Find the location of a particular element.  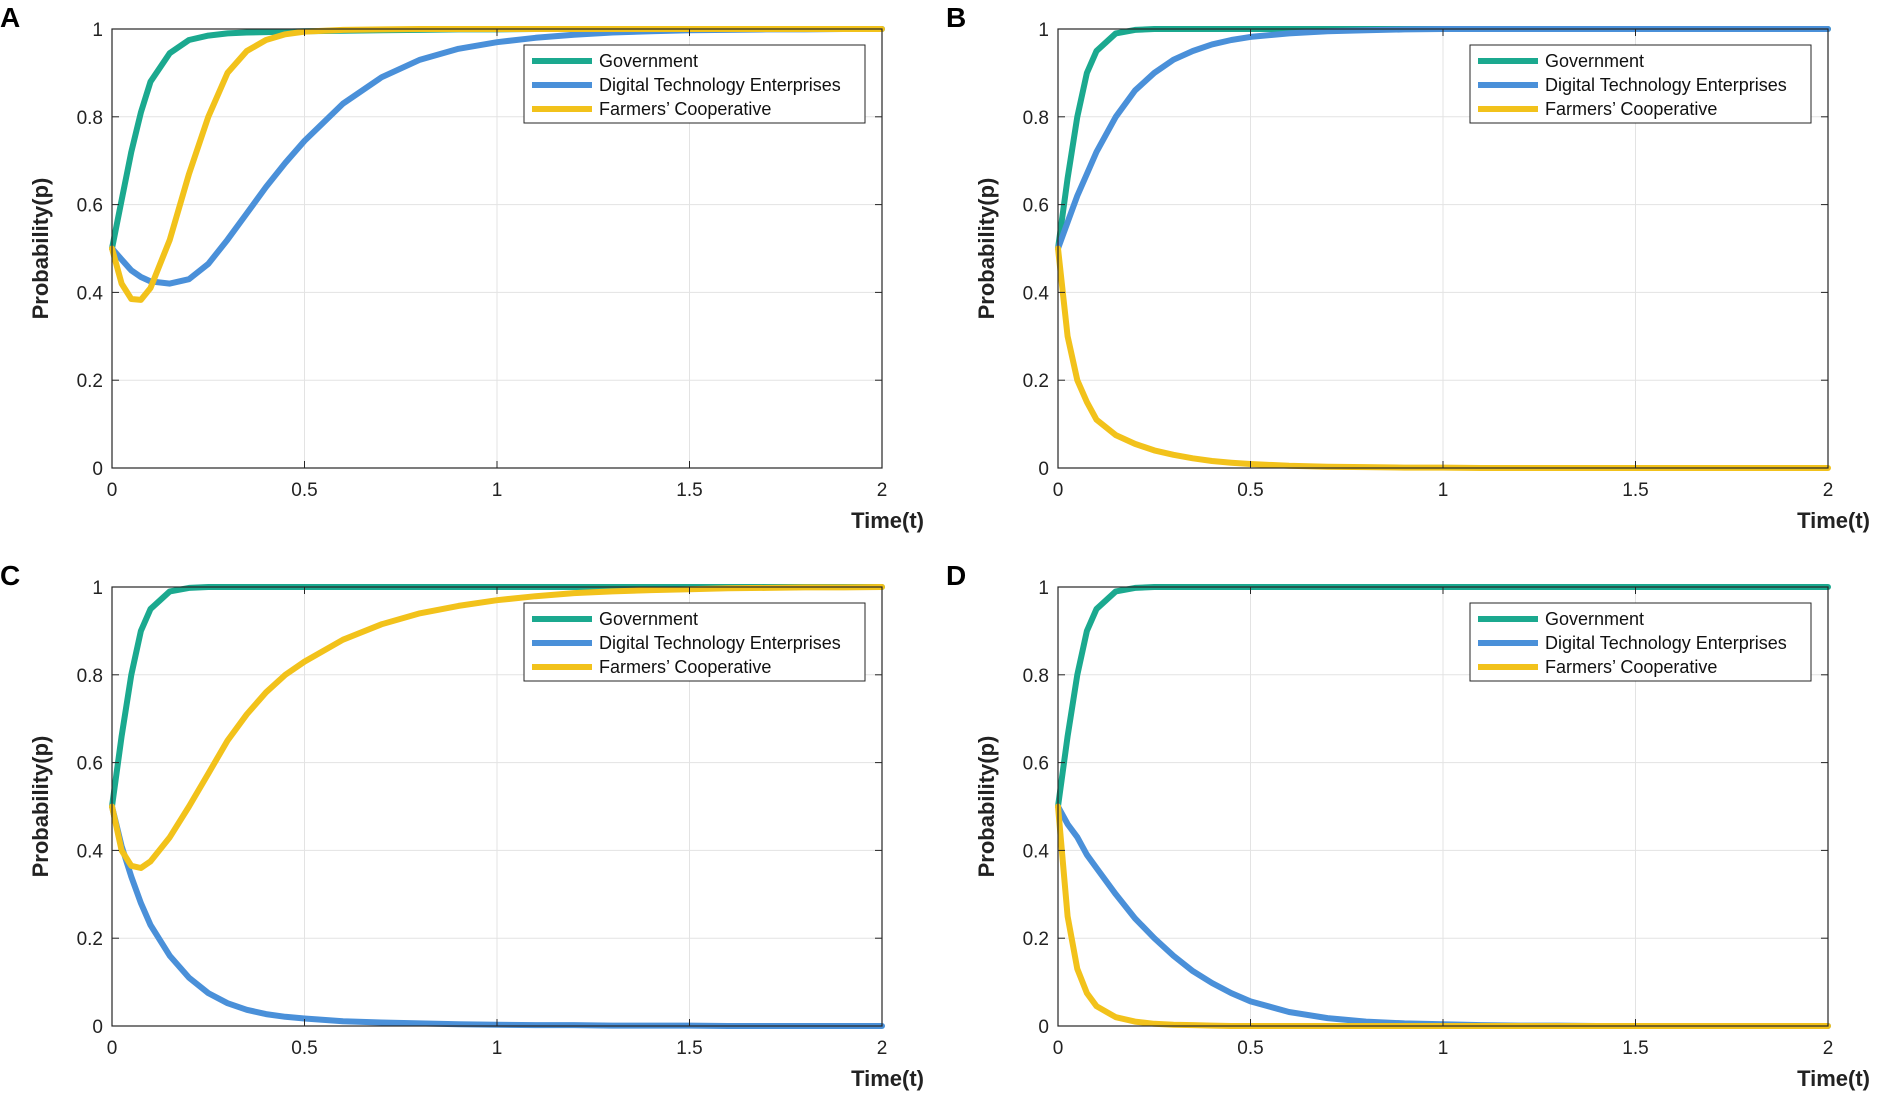

series-line-farmers is located at coordinates (497, 727).